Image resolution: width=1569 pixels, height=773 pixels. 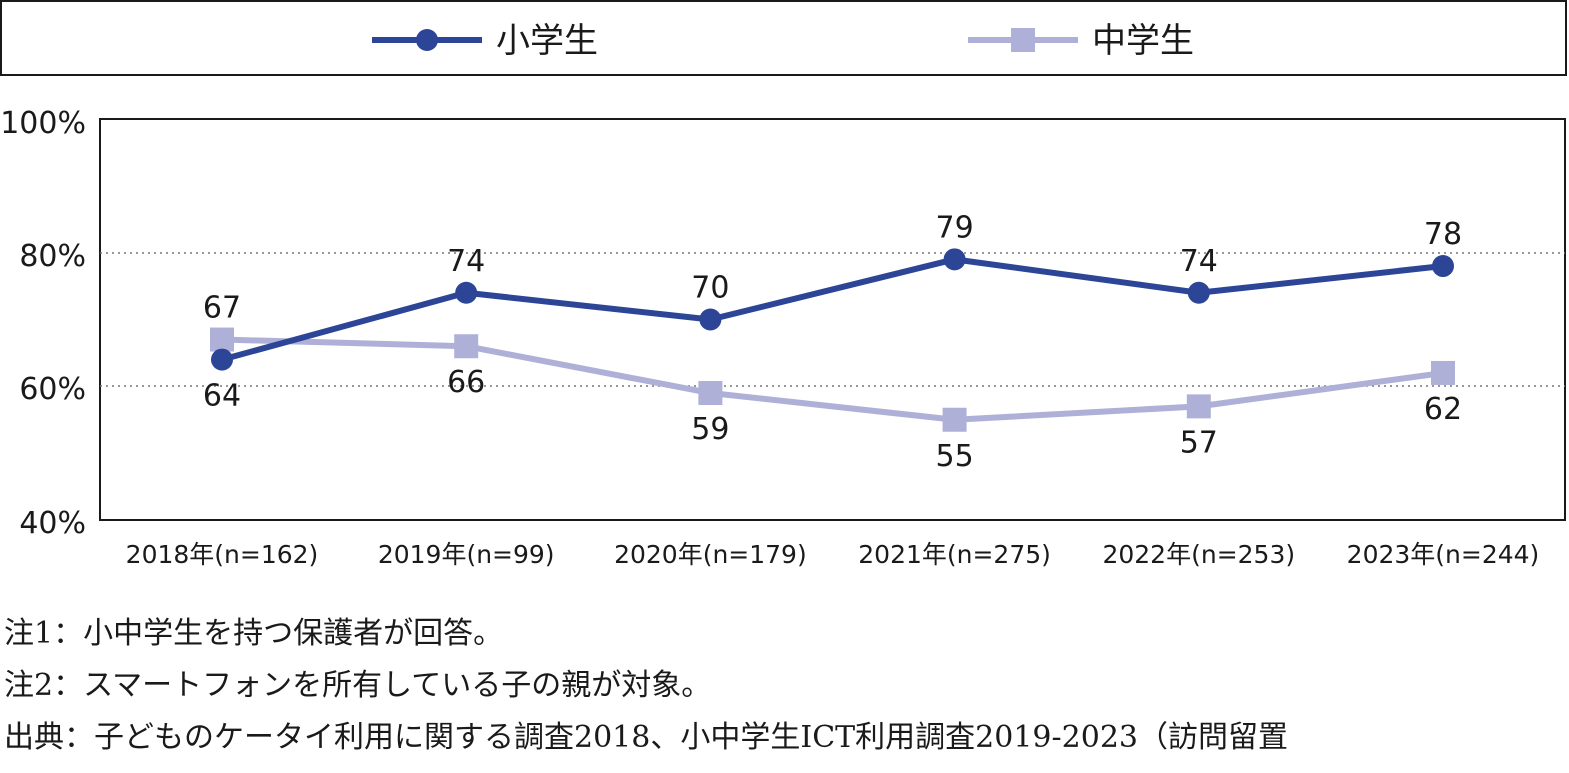 I want to click on legend-label-elementary: 小学生, so click(x=547, y=41).